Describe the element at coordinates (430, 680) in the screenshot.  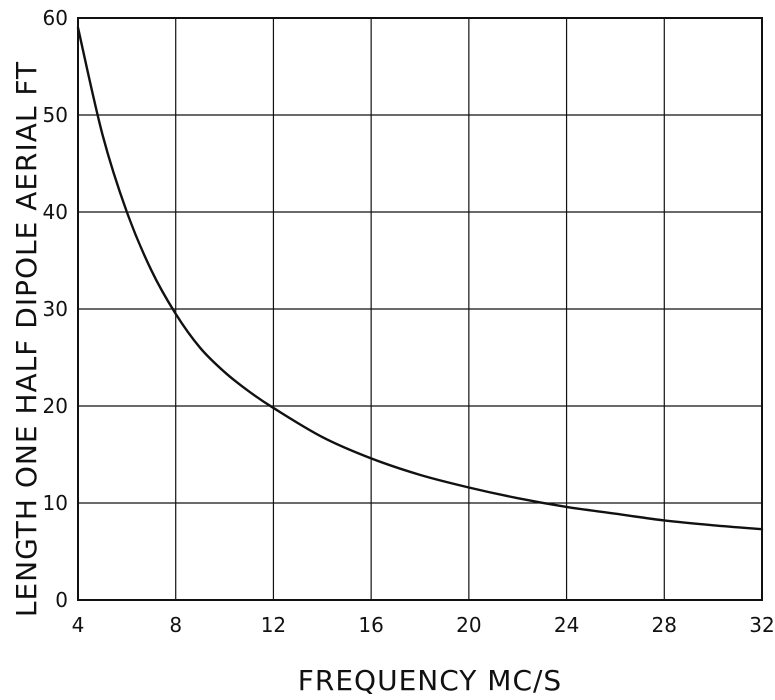
I see `x-axis-title: FREQUENCY MC/S` at that location.